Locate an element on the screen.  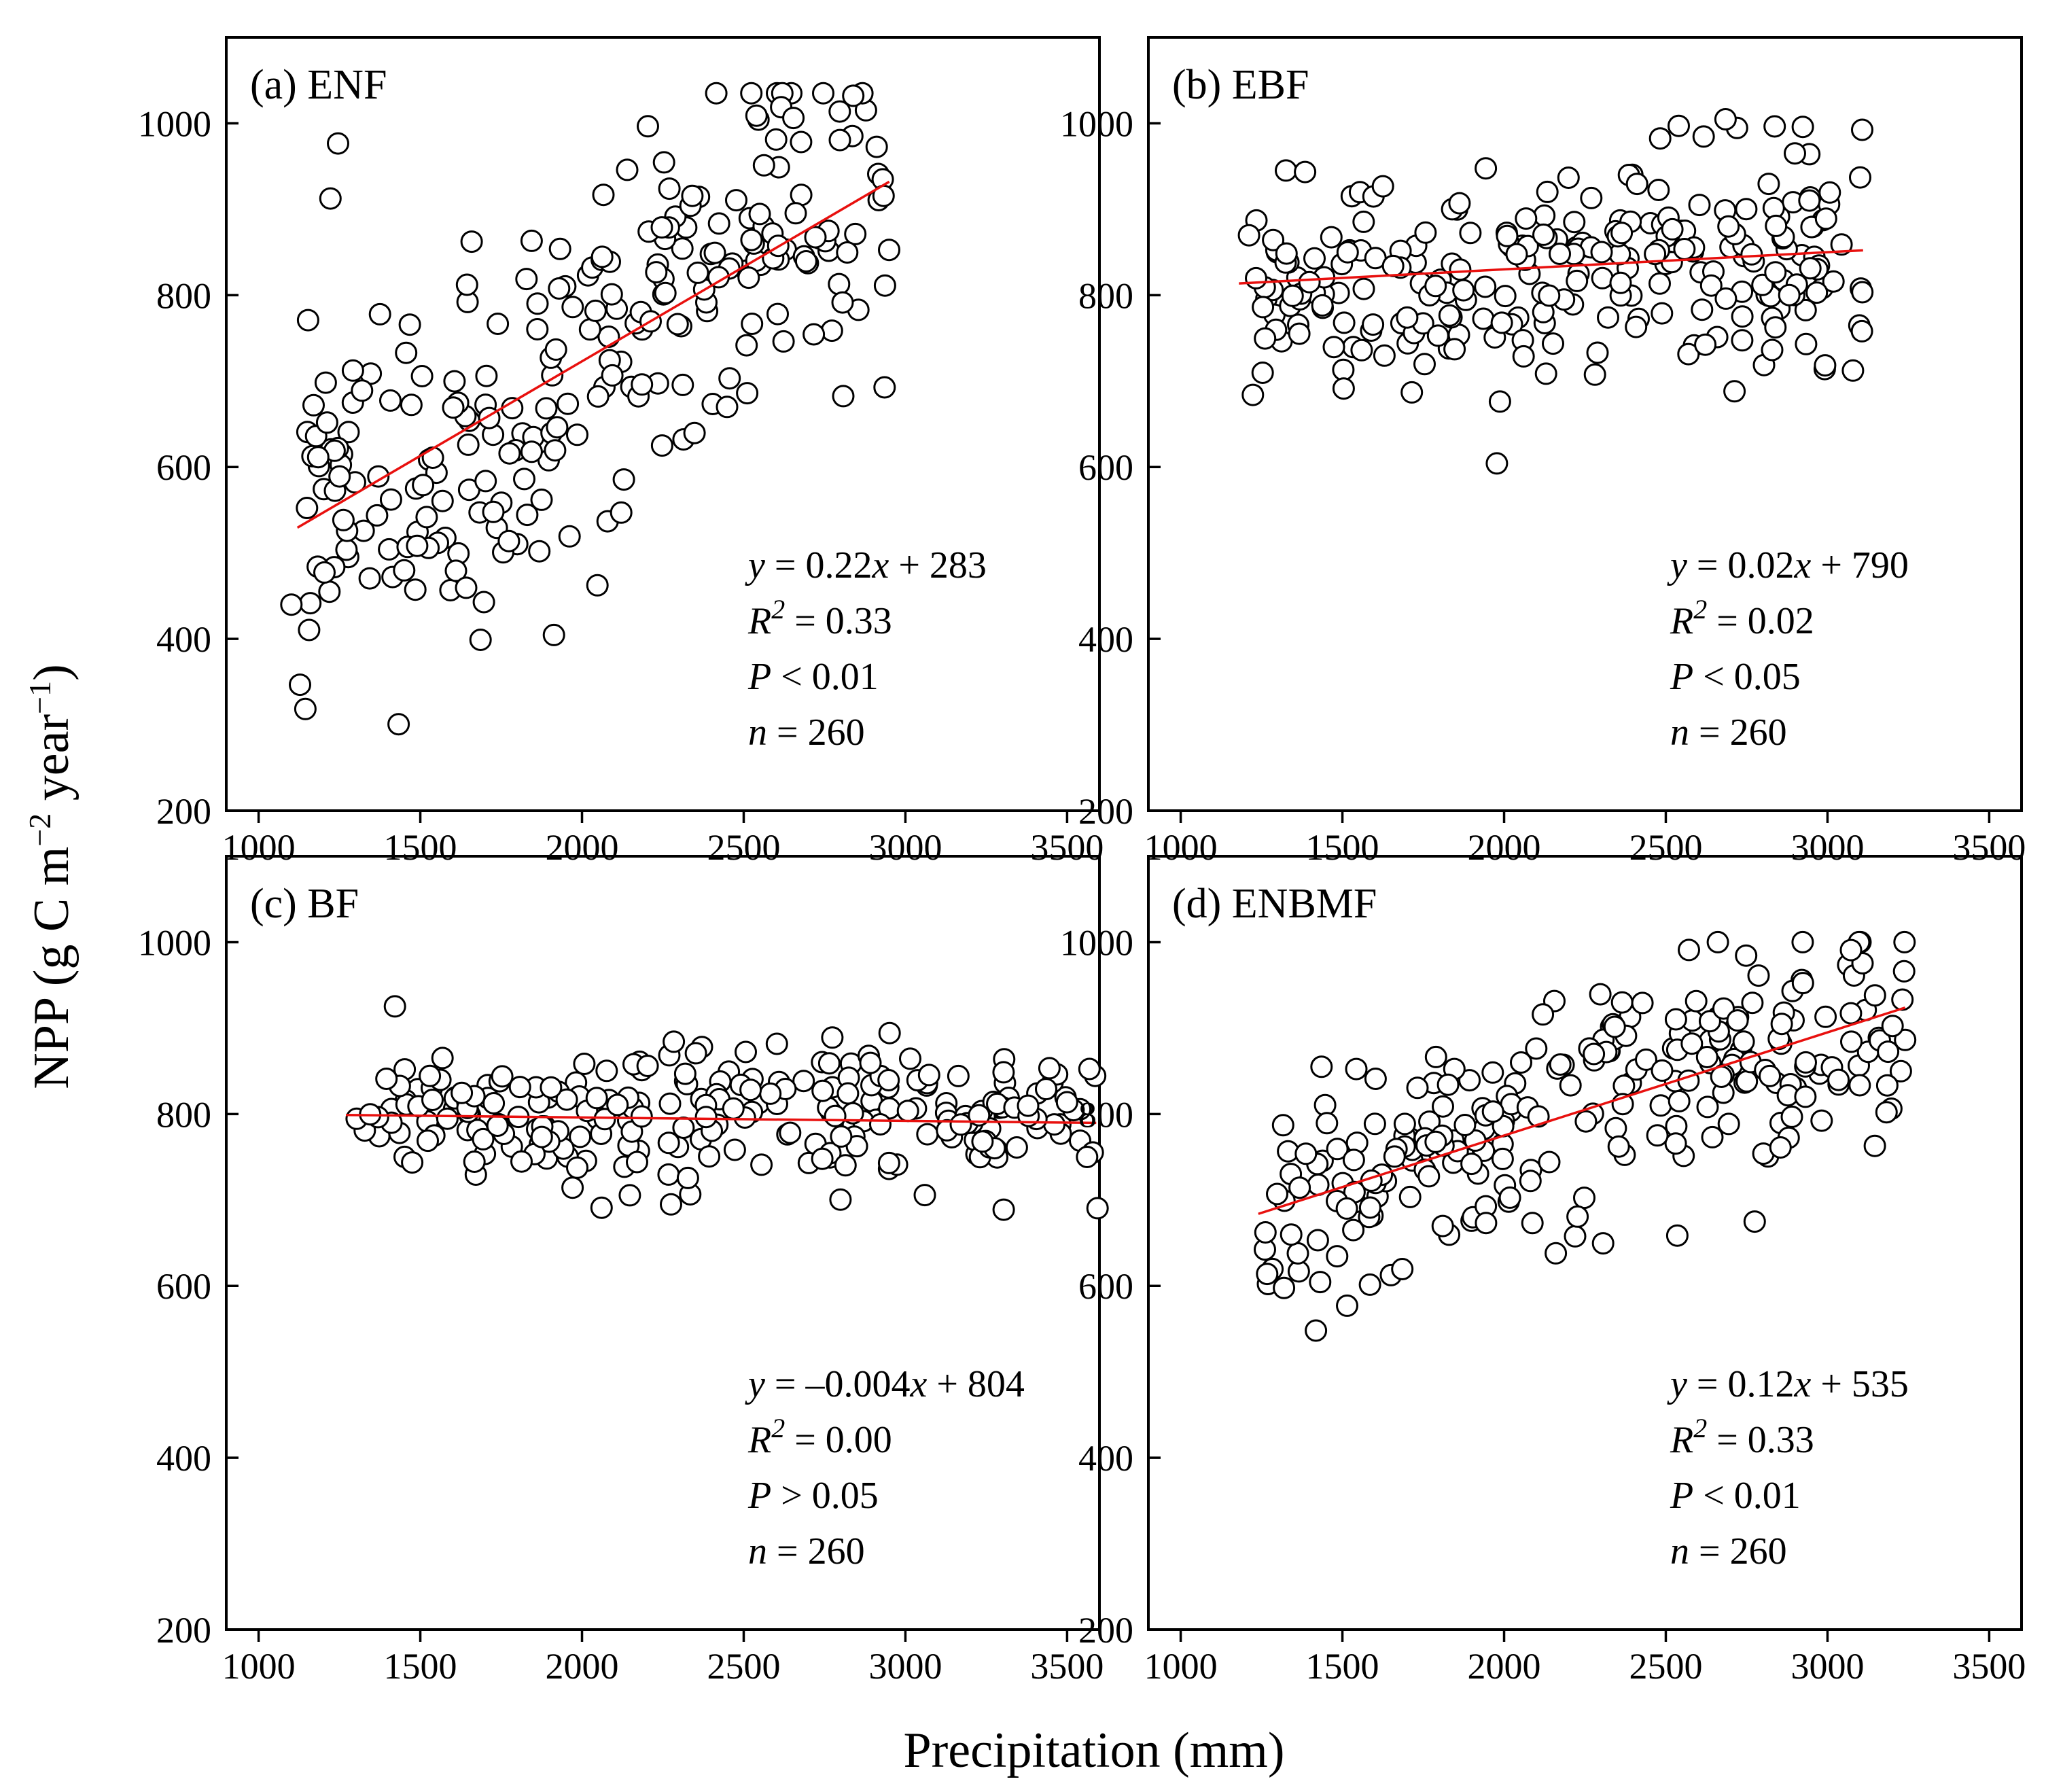
chart-d-y-tick-label: 600 is located at coordinates (1105, 1286).